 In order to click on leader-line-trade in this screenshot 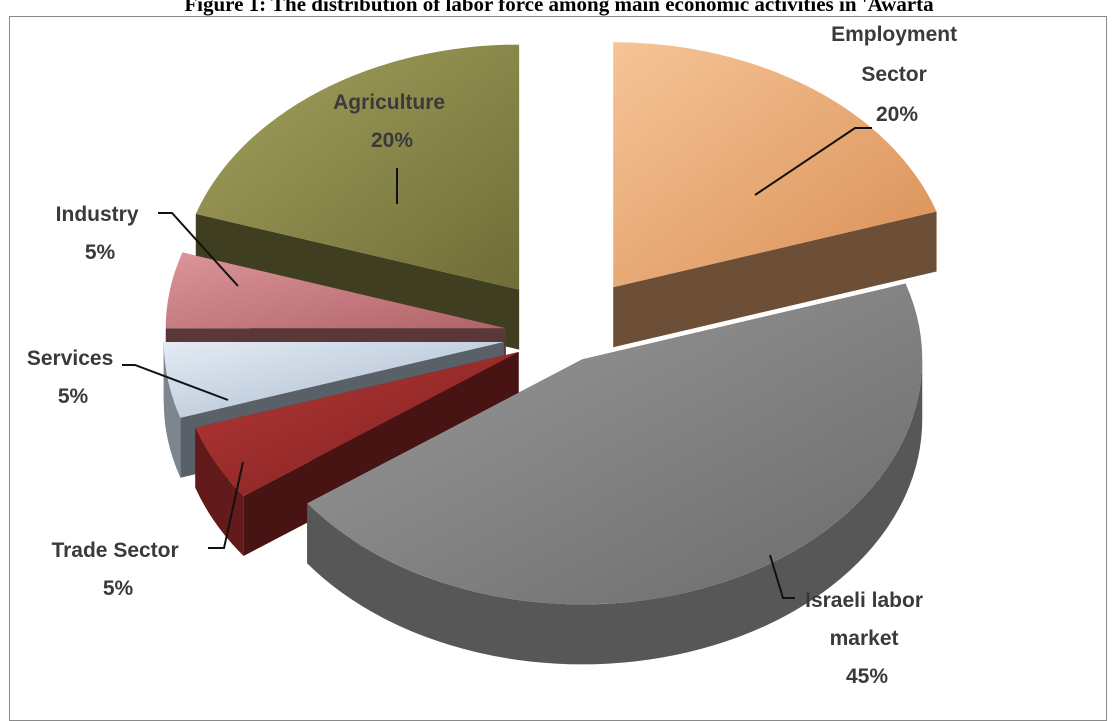, I will do `click(226, 505)`.